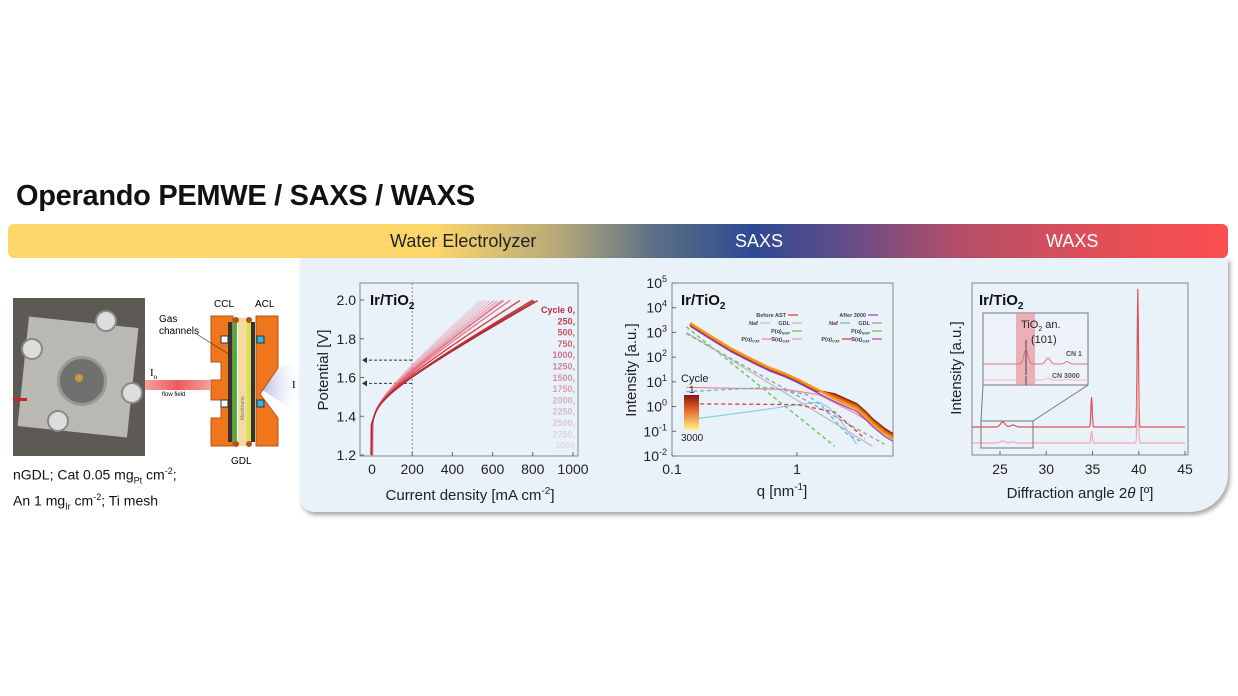 The width and height of the screenshot is (1238, 696). I want to click on anode-flow-plate, so click(267, 381).